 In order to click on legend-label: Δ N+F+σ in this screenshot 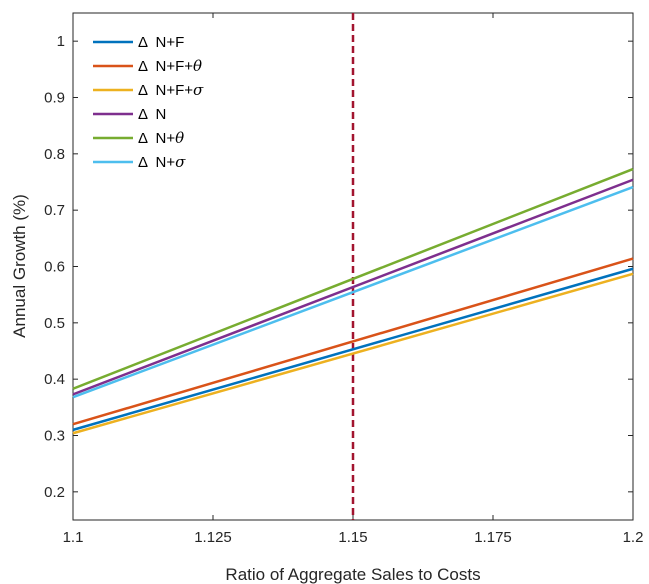, I will do `click(171, 90)`.